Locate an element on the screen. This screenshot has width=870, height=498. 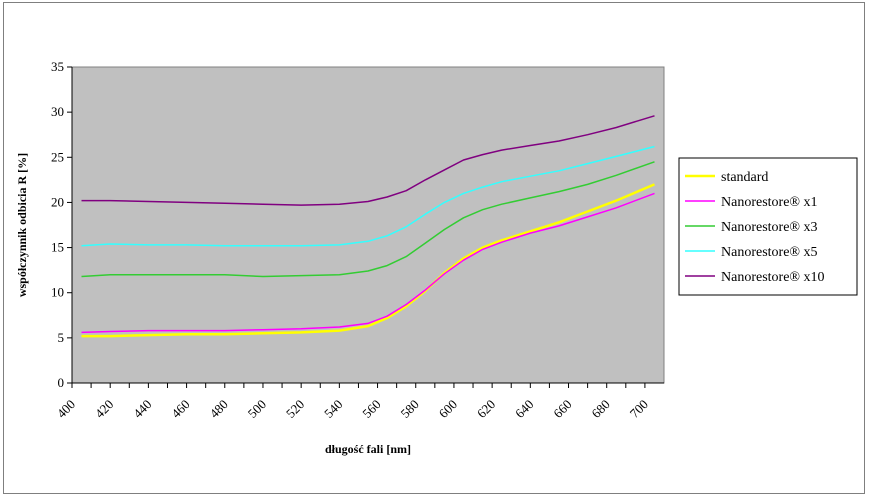
y-tick-label: 25 is located at coordinates (57, 156).